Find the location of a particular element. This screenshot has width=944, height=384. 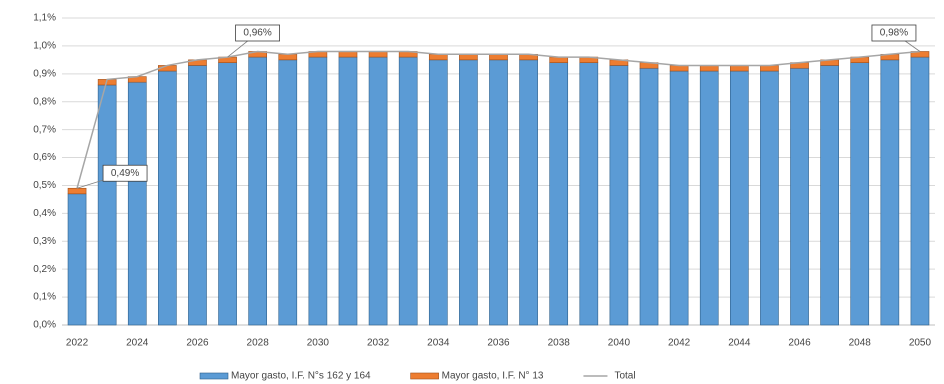

x-tick-label: 2030 is located at coordinates (318, 343).